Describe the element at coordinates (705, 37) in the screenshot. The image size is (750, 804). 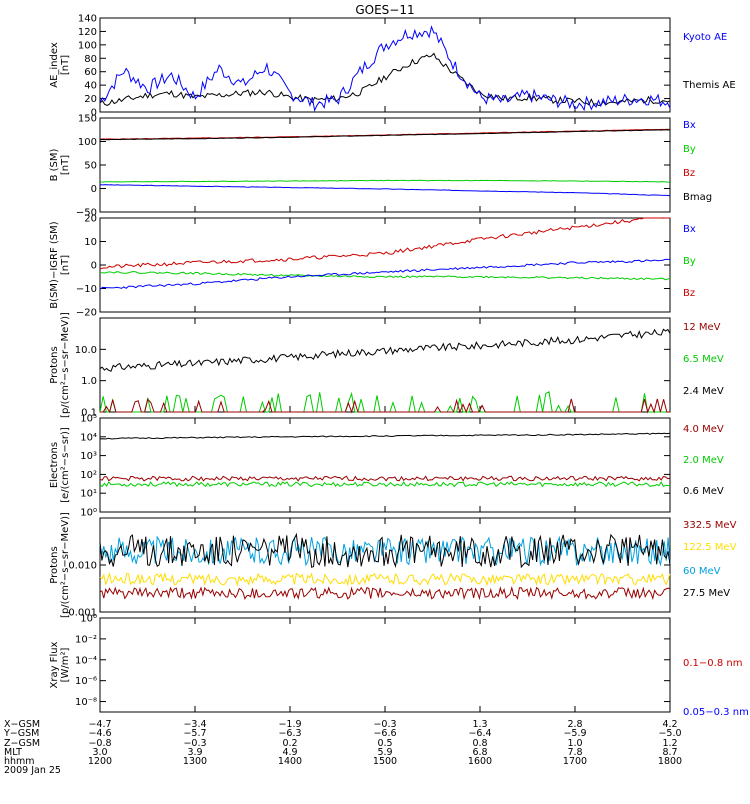
I see `legend-ae-0: Kyoto AE` at that location.